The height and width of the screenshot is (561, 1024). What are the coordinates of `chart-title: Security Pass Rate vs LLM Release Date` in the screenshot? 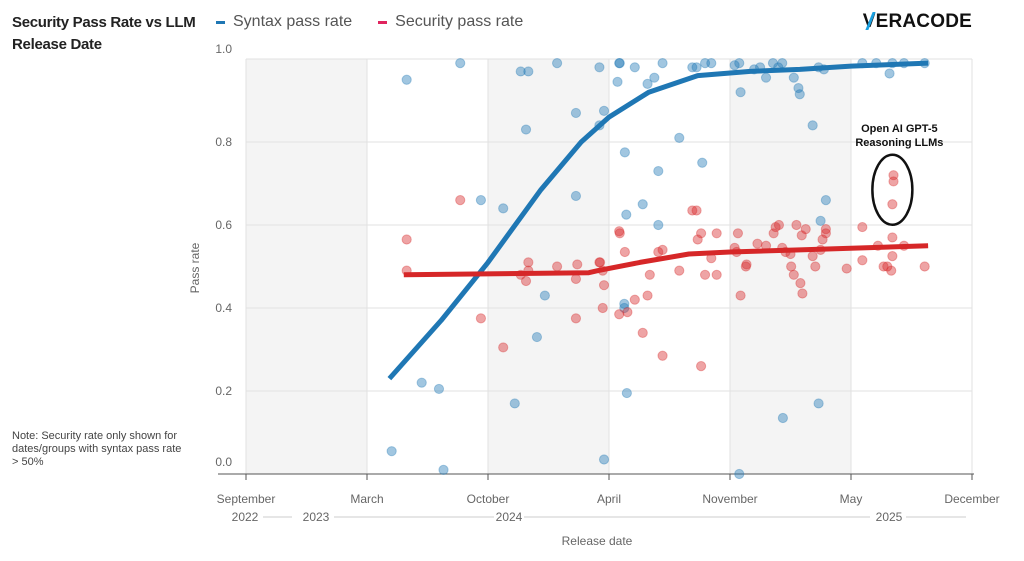 It's located at (104, 33).